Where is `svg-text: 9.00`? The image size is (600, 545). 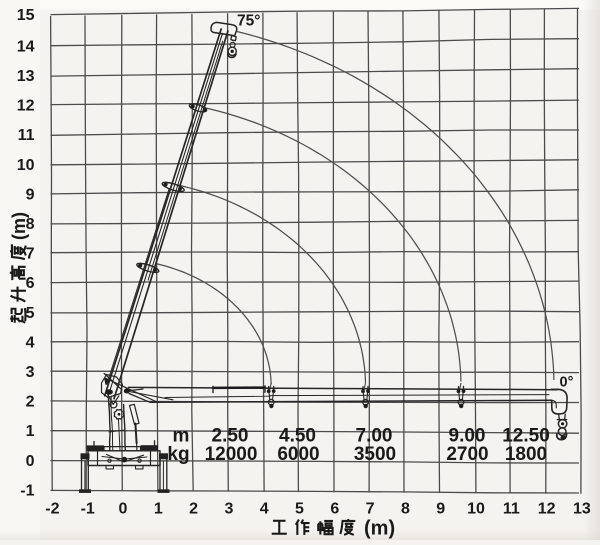 svg-text: 9.00 is located at coordinates (467, 436).